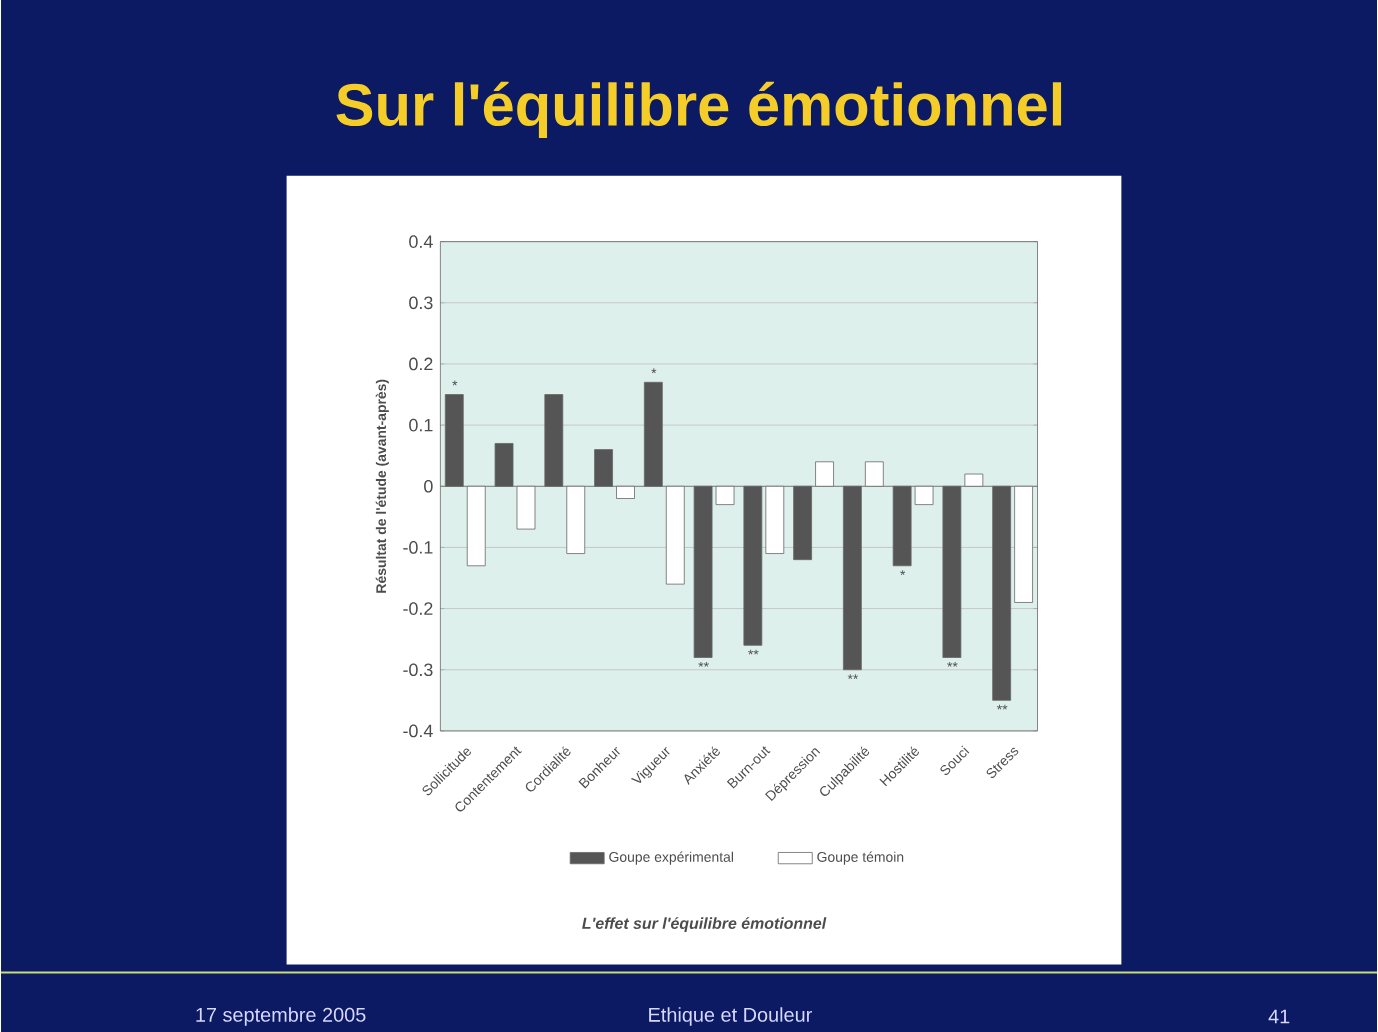 The height and width of the screenshot is (1032, 1378). Describe the element at coordinates (418, 669) in the screenshot. I see `y-tick-label: -0.3` at that location.